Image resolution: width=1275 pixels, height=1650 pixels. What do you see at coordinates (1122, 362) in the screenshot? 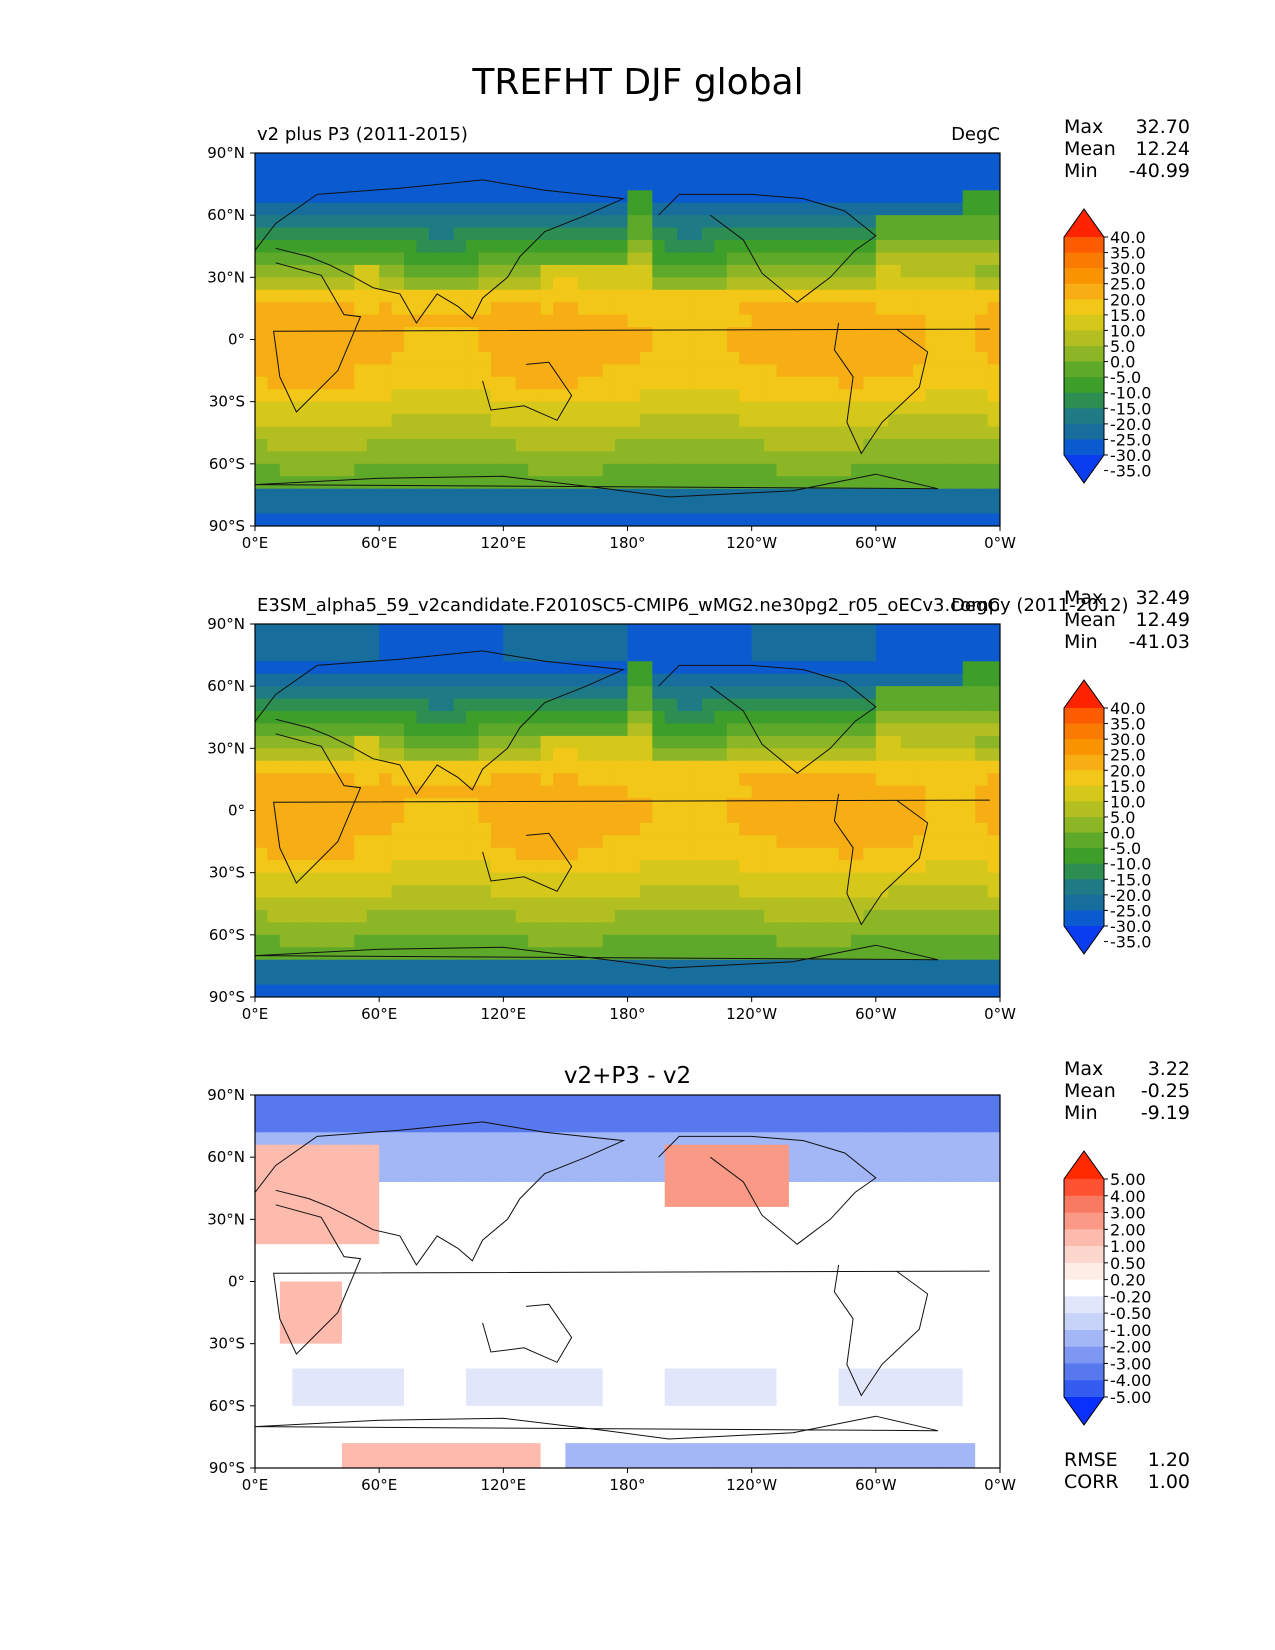
I see `colorbar-label: 0.0` at bounding box center [1122, 362].